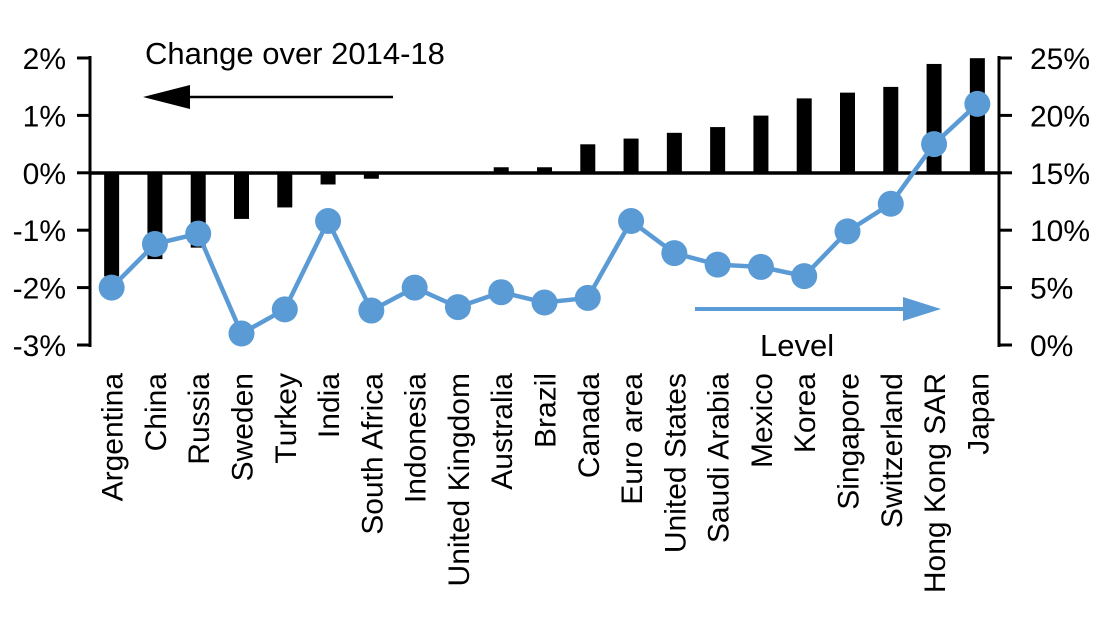  I want to click on bar-turkey, so click(285, 190).